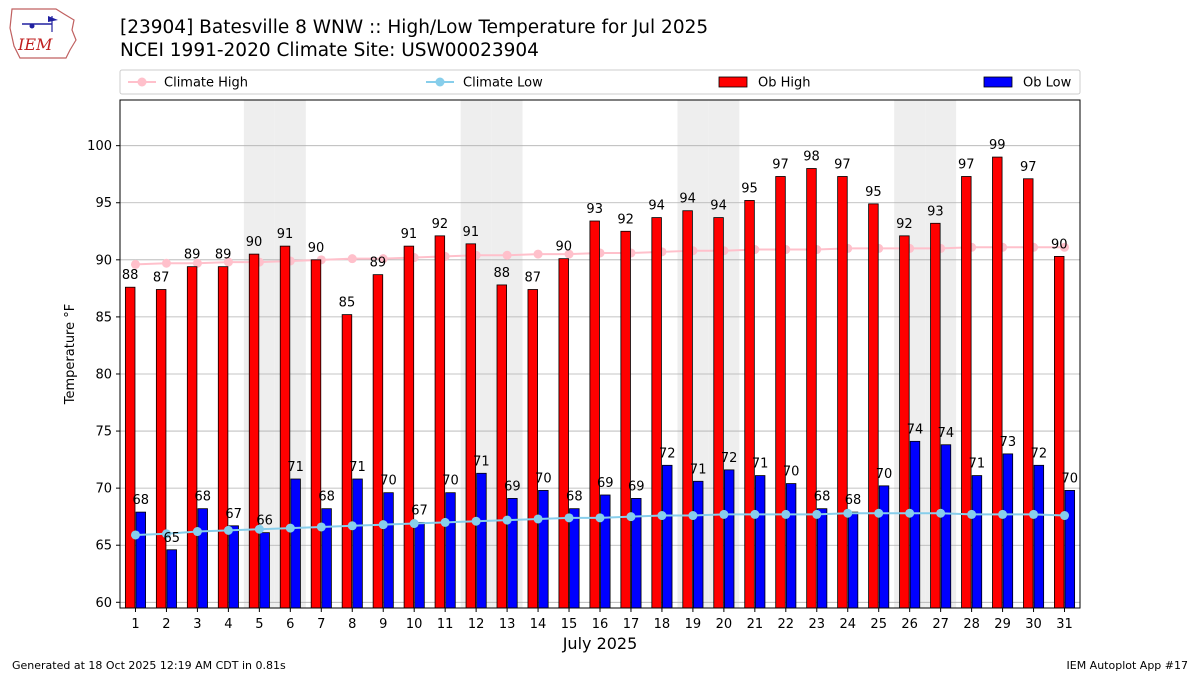  What do you see at coordinates (811, 156) in the screenshot?
I see `ob-high-value-label: 98` at bounding box center [811, 156].